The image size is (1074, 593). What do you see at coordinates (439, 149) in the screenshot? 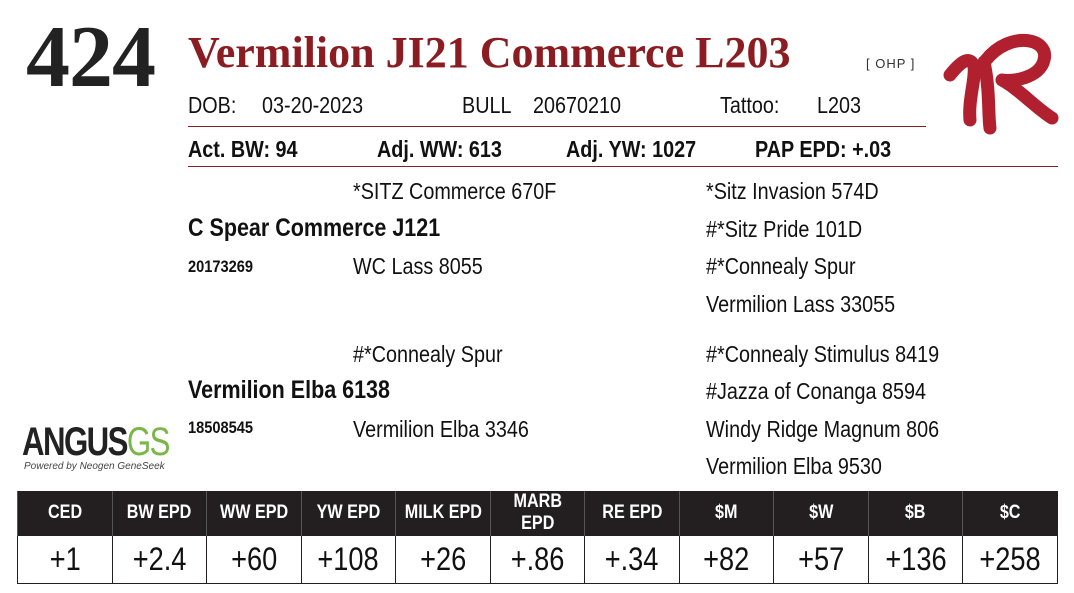
I see `adjusted-weaning-weight: Adj. WW: 613` at bounding box center [439, 149].